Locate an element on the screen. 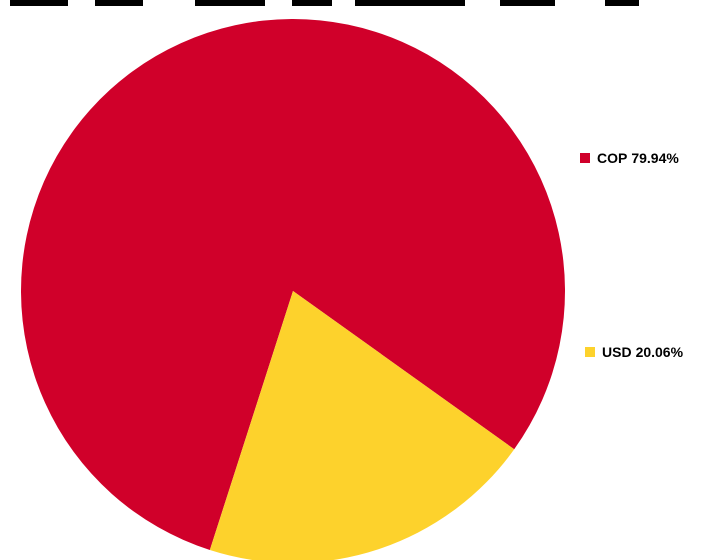 Image resolution: width=711 pixels, height=560 pixels. legend-value-cop: 79.94% is located at coordinates (655, 158).